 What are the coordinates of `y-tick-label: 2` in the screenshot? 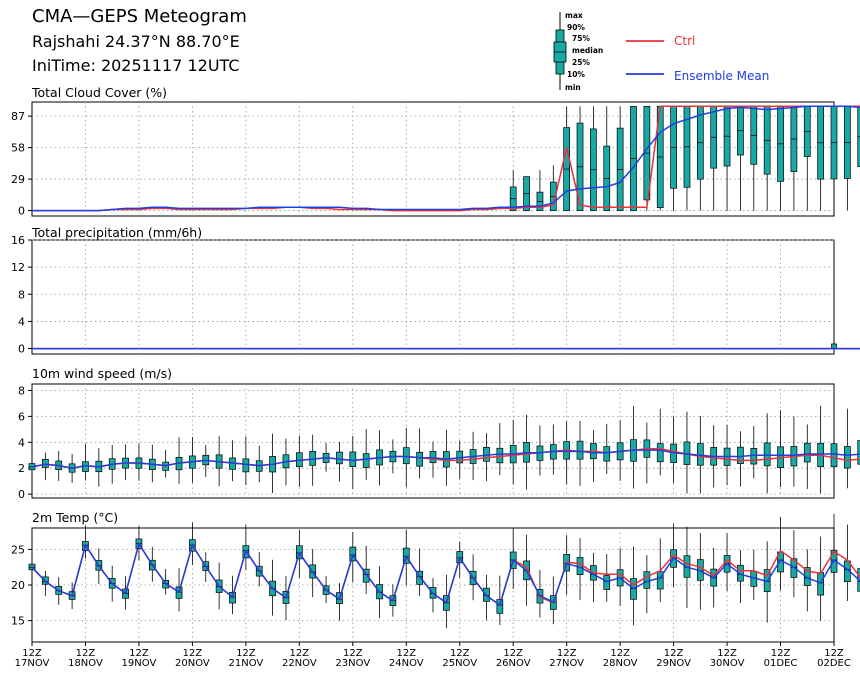 It's located at (21, 468).